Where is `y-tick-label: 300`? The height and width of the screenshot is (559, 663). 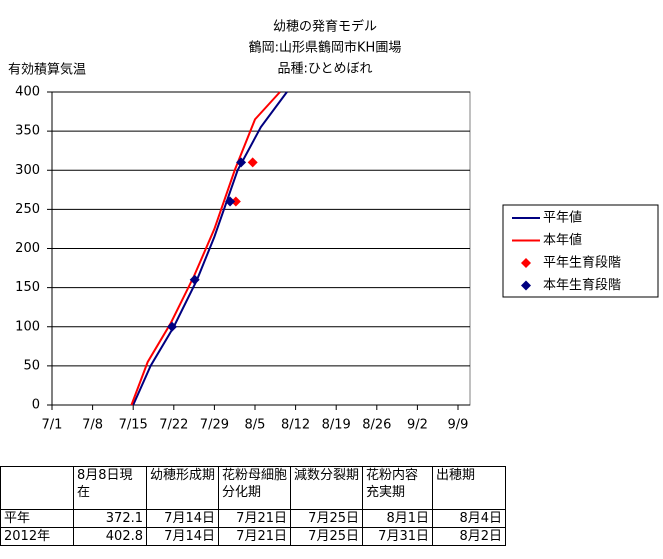
y-tick-label: 300 is located at coordinates (27, 170).